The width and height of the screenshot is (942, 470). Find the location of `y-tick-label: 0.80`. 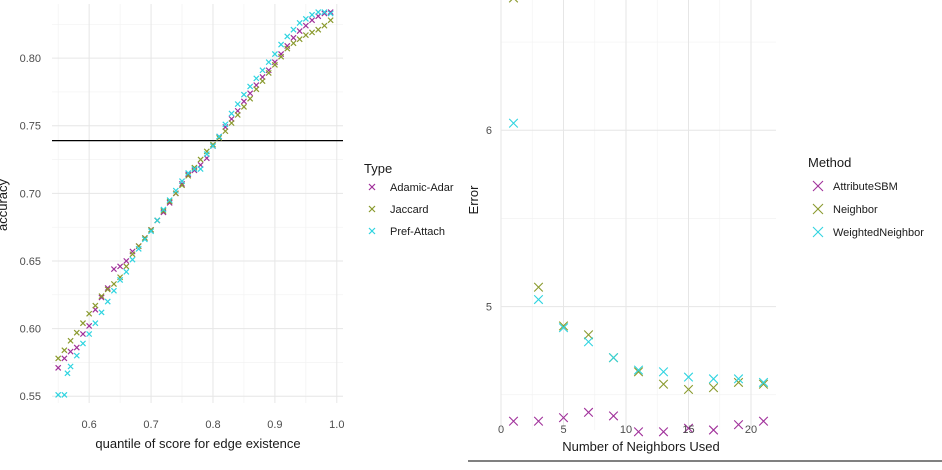

y-tick-label: 0.80 is located at coordinates (30, 59).